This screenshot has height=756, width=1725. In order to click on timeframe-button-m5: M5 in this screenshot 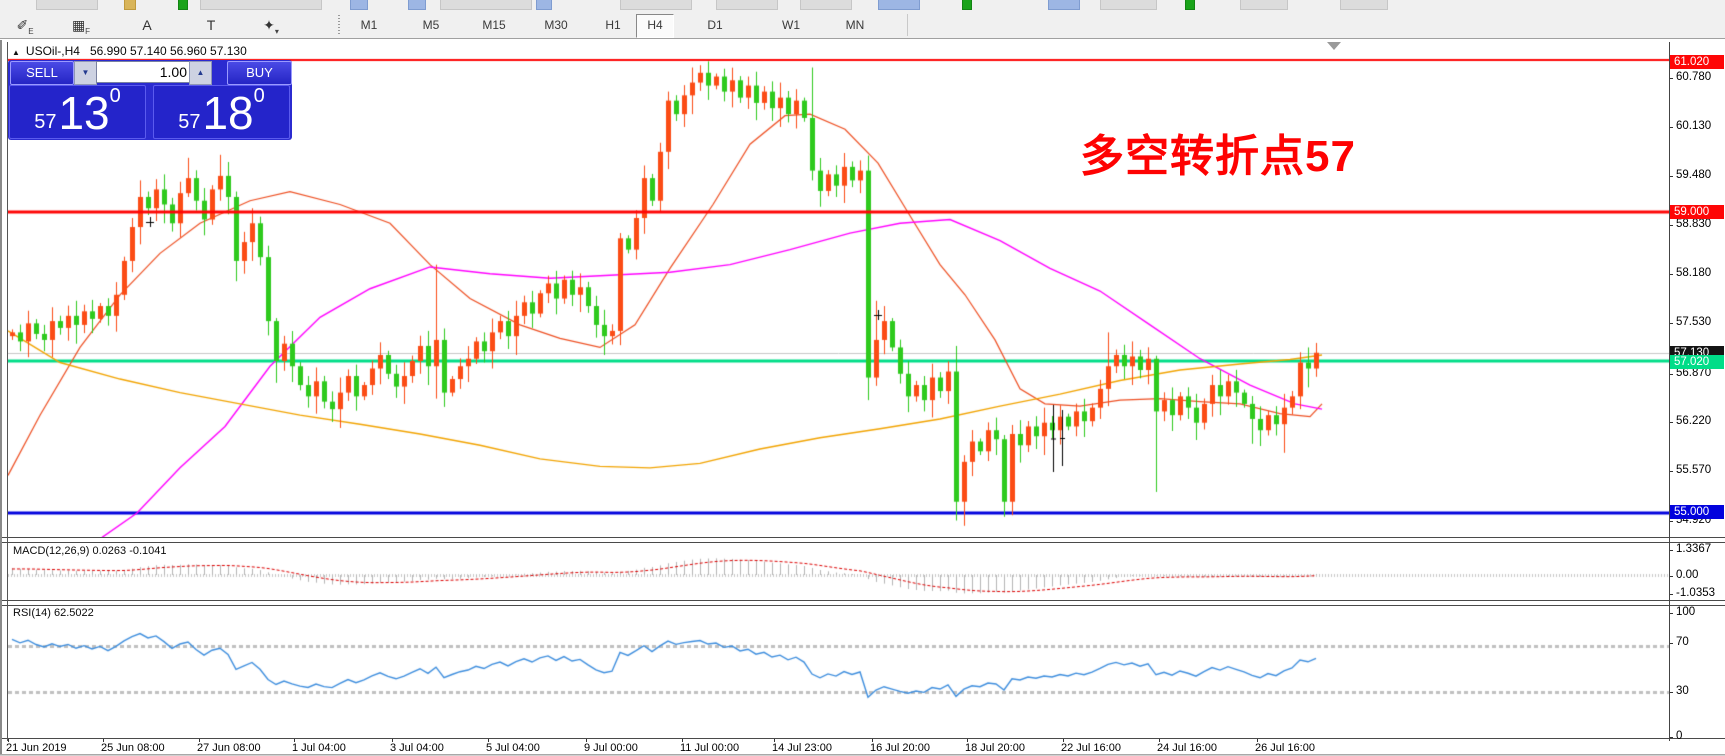, I will do `click(431, 25)`.